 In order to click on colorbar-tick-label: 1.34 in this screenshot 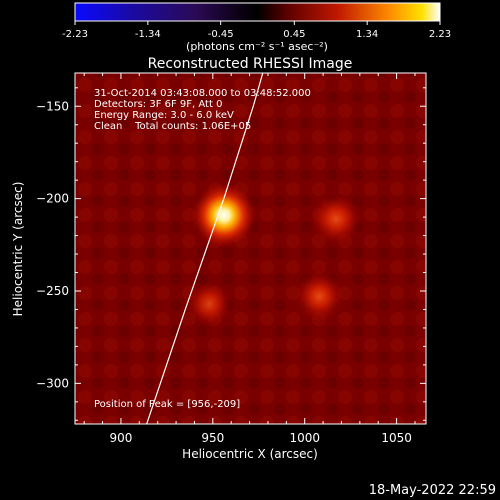, I will do `click(367, 34)`.